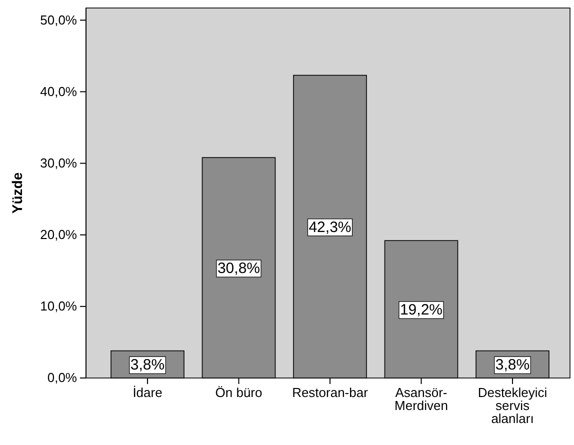  I want to click on y-tick-label: 50,0%, so click(59, 20).